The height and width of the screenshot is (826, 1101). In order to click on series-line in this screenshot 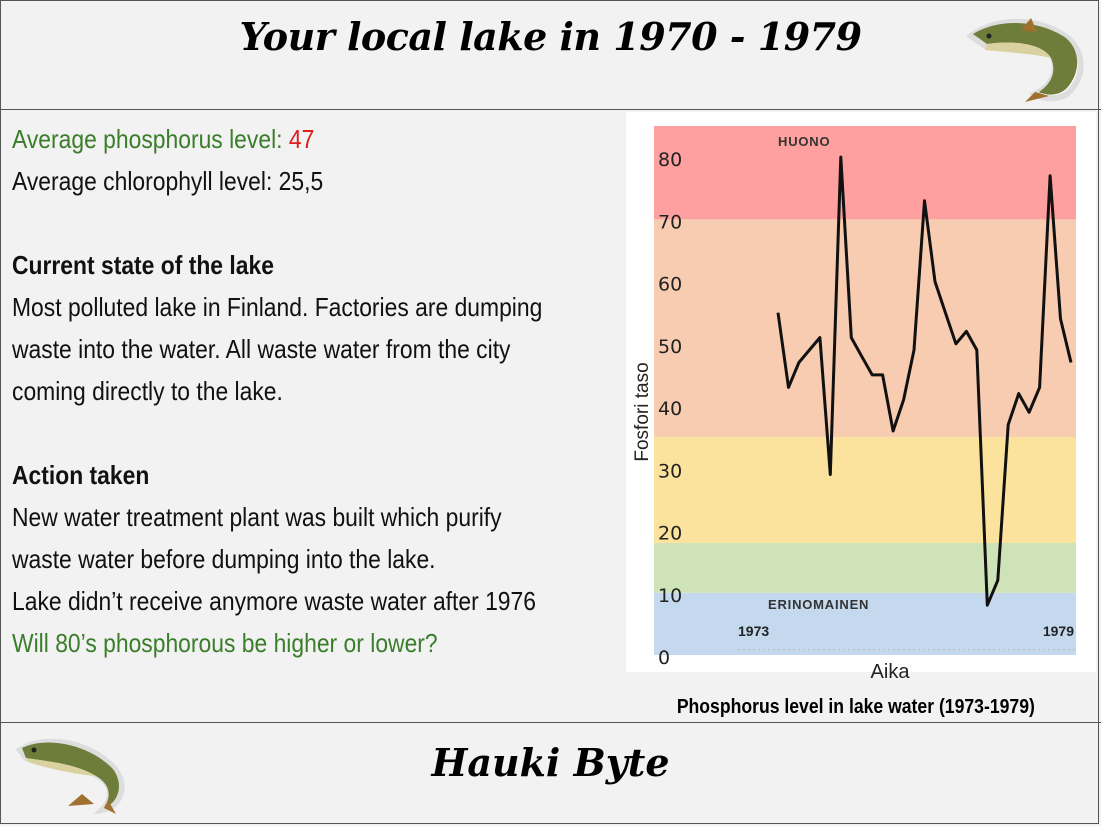, I will do `click(924, 381)`.